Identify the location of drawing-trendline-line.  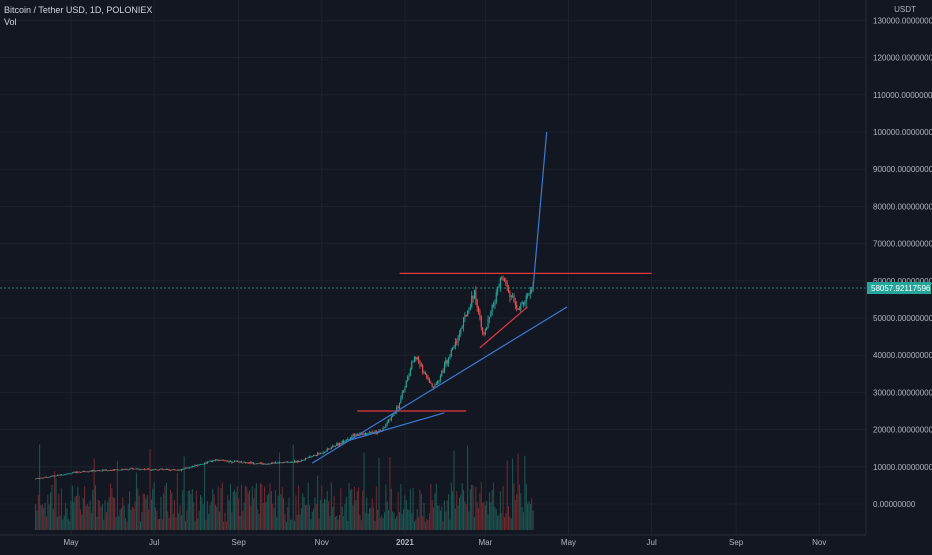
(503, 327).